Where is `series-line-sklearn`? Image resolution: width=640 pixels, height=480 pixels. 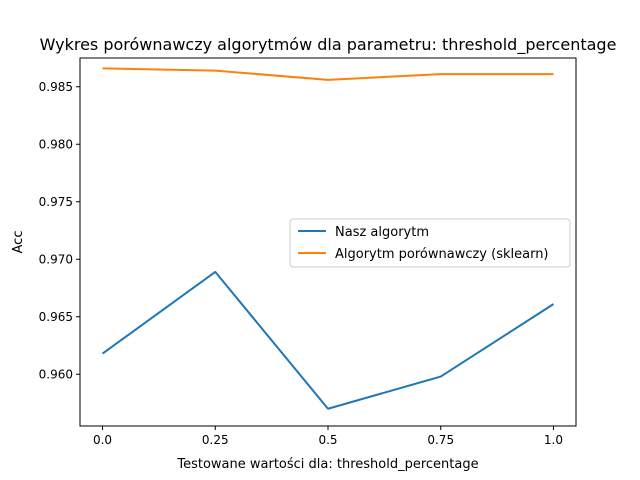
series-line-sklearn is located at coordinates (328, 74).